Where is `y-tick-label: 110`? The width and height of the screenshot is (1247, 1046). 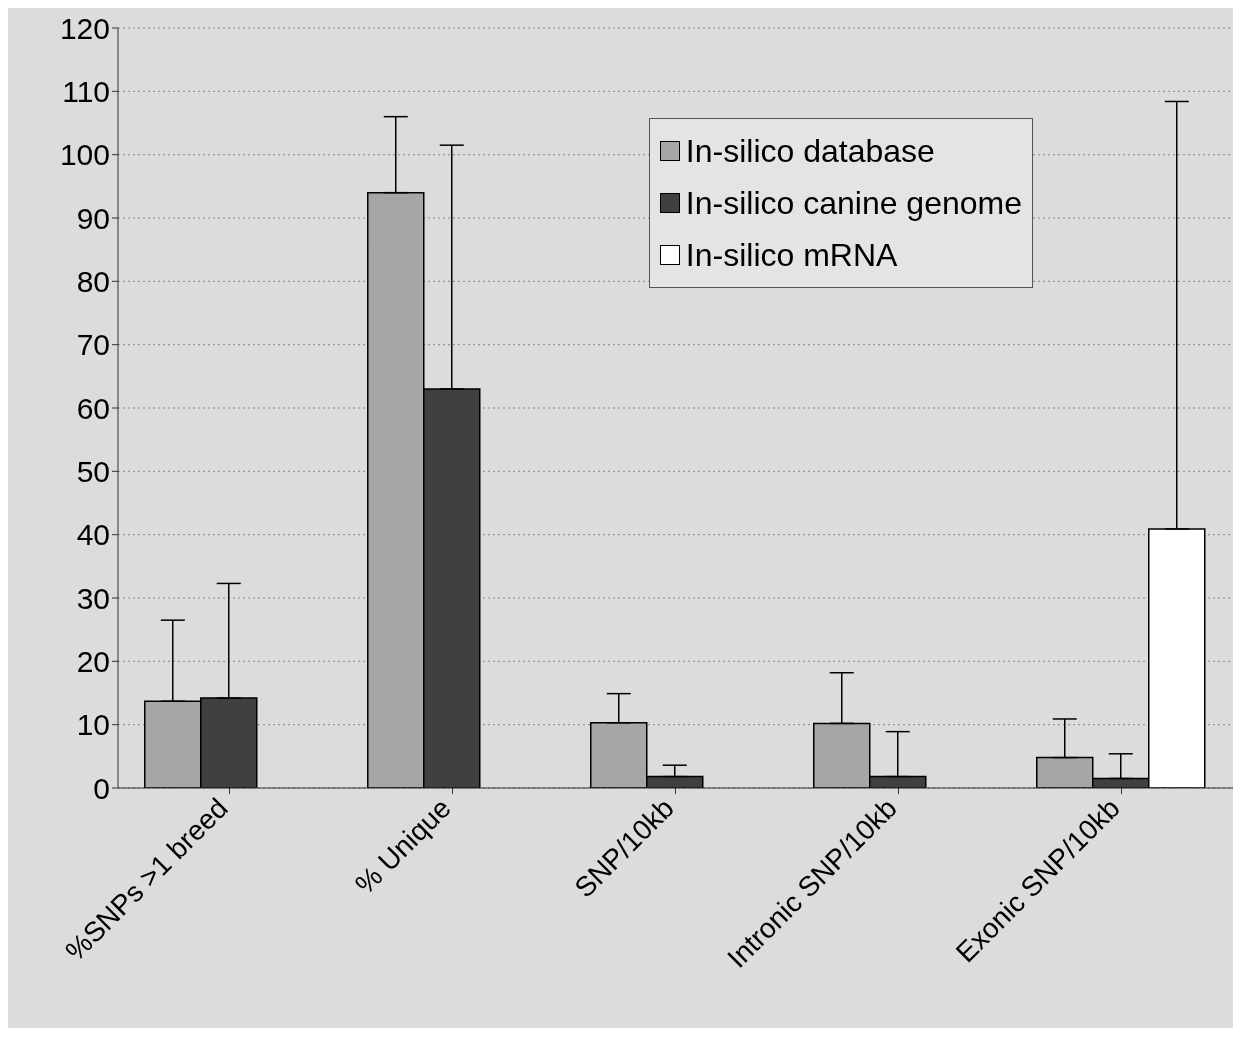 y-tick-label: 110 is located at coordinates (86, 91).